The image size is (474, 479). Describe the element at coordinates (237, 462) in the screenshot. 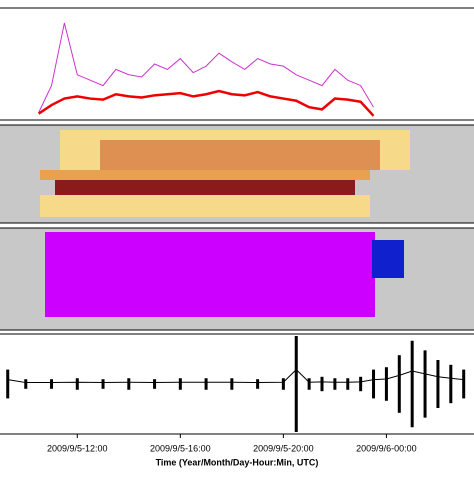

I see `x-axis-label: Time (Year/Month/Day-Hour:Min, UTC)` at that location.